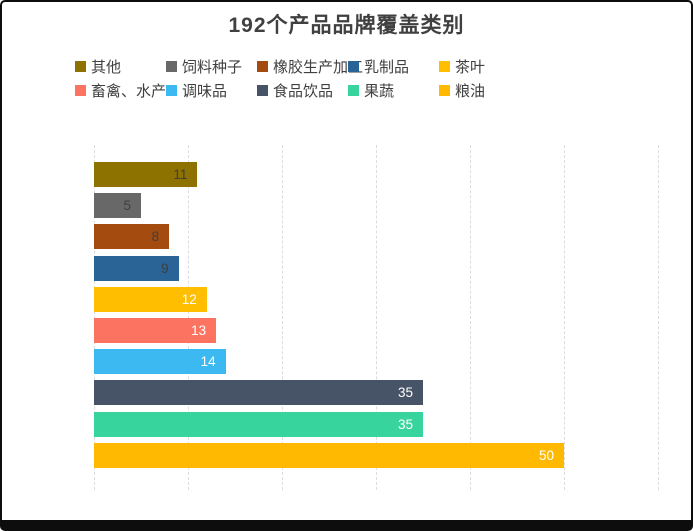 The height and width of the screenshot is (531, 693). Describe the element at coordinates (150, 299) in the screenshot. I see `bar: 12` at that location.